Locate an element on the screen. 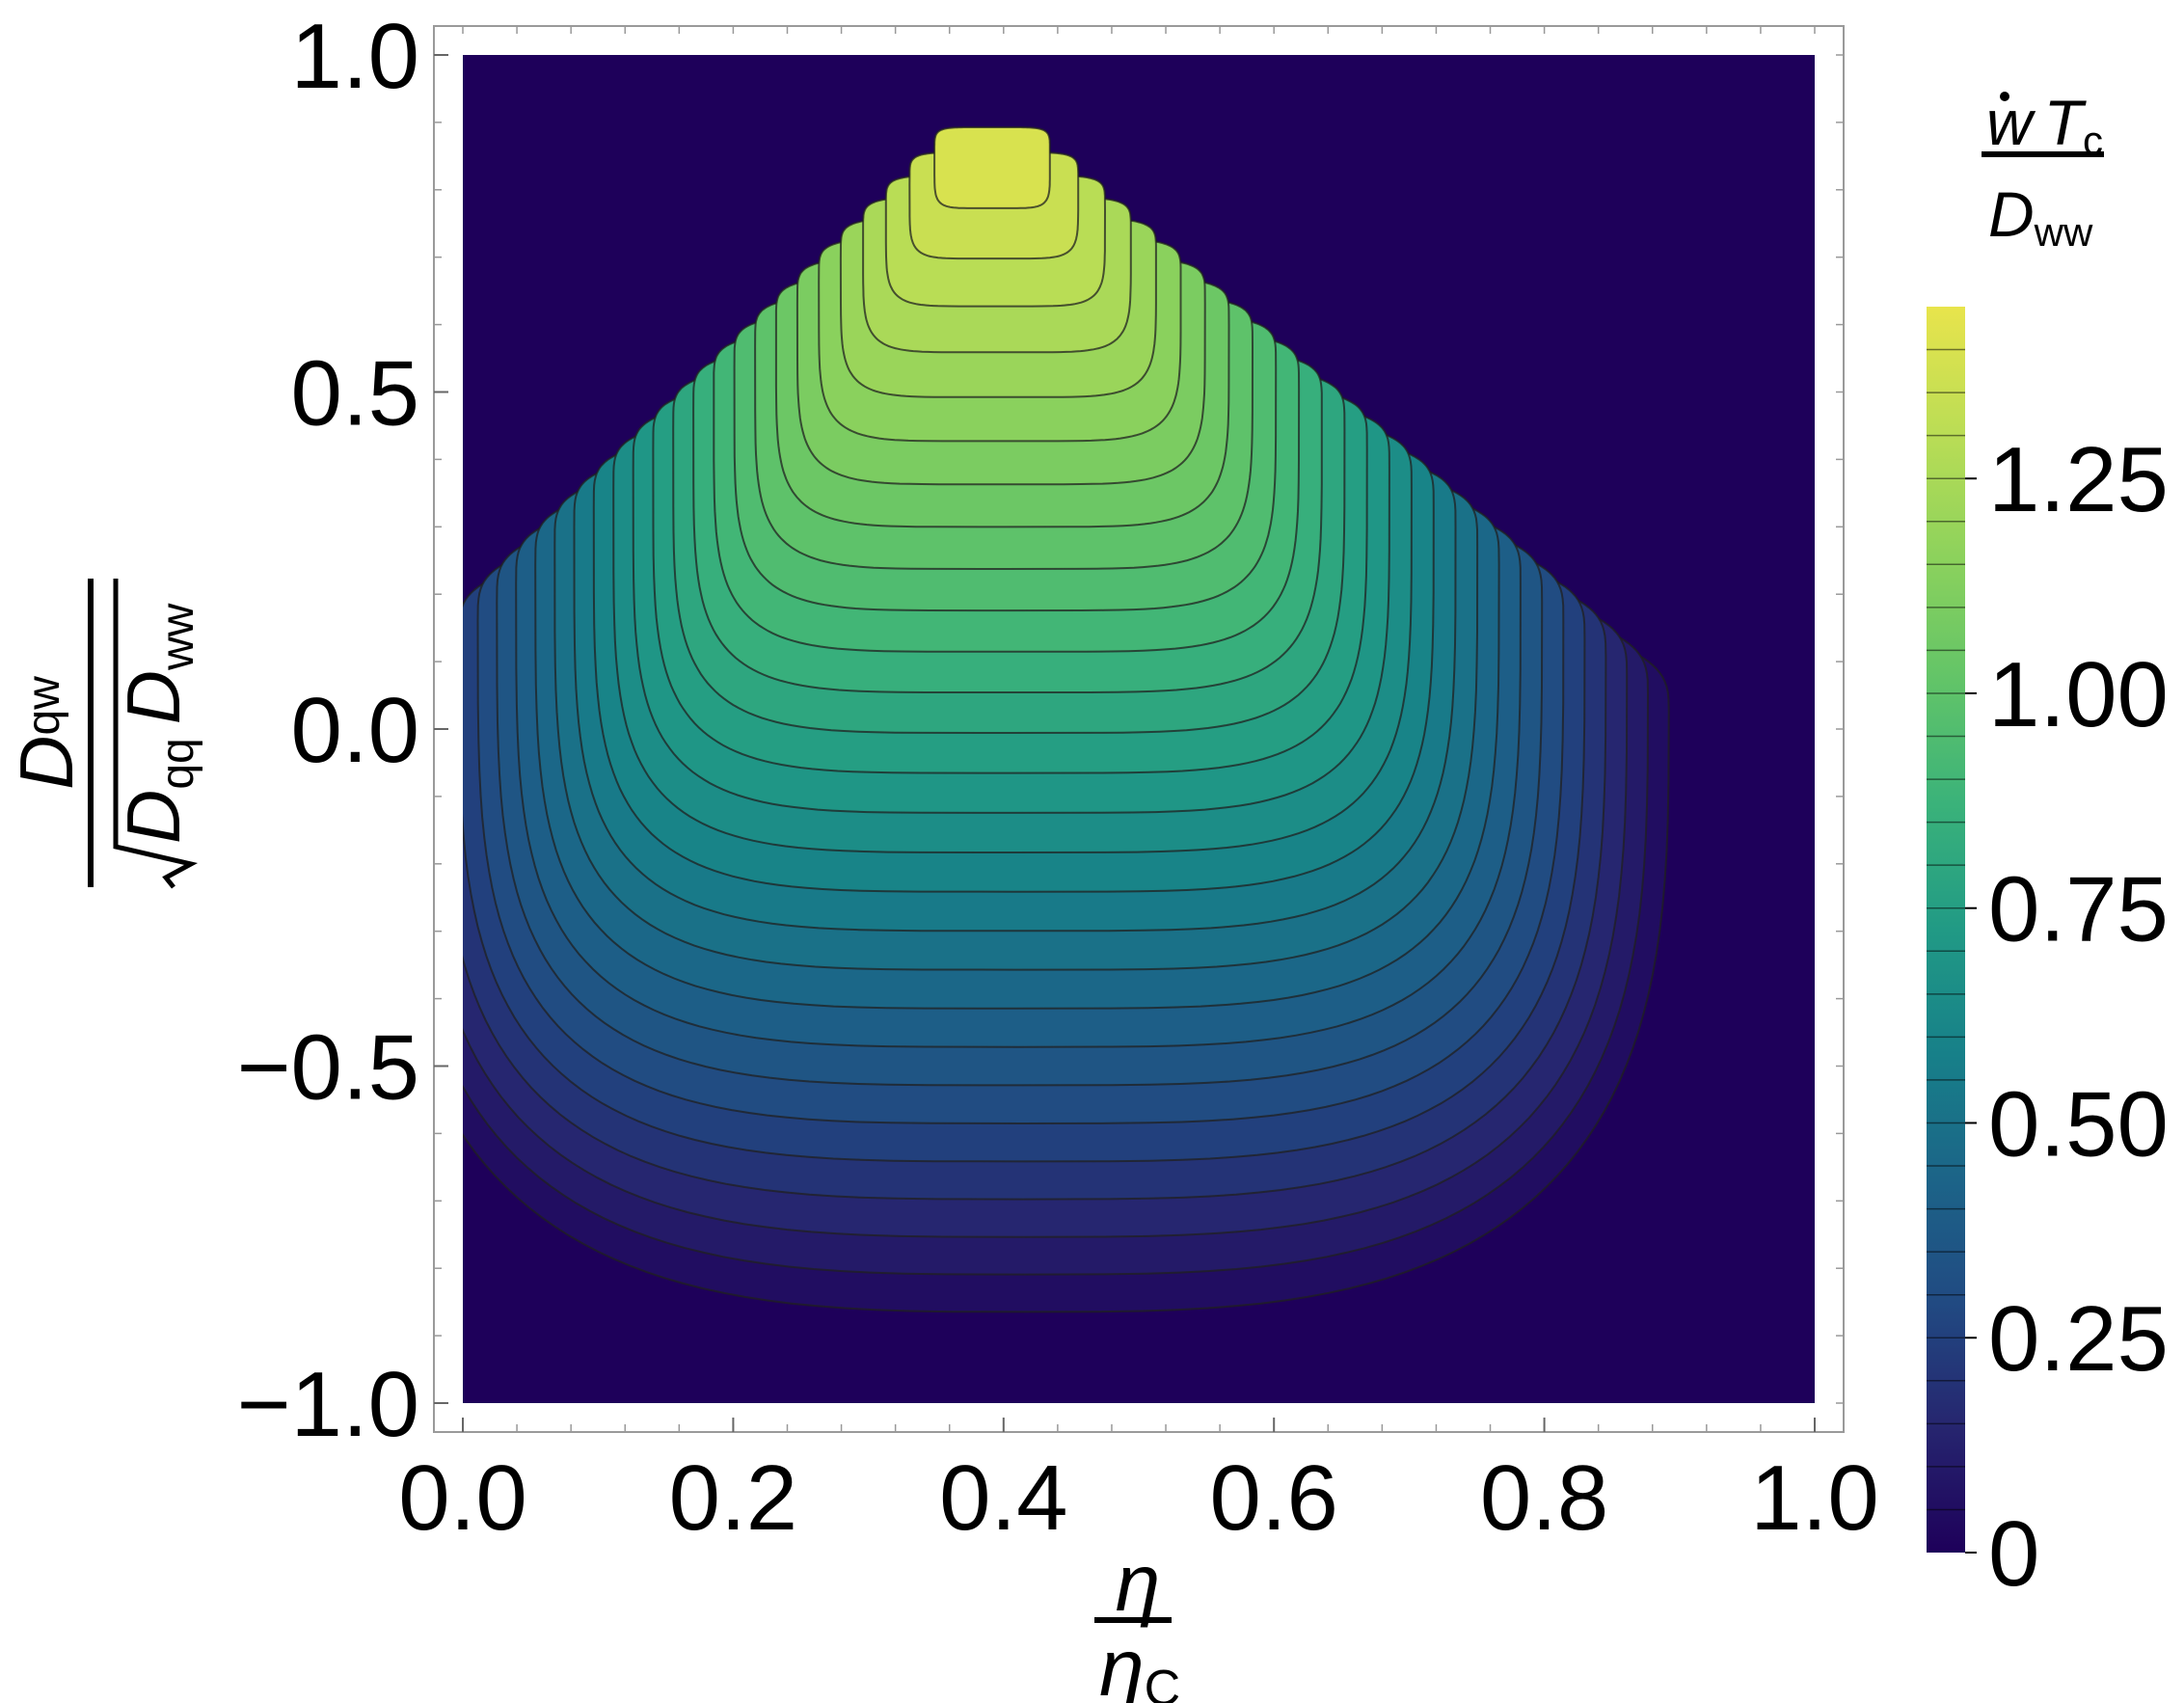 This screenshot has height=1703, width=2184. y-label-numerator: Dqw is located at coordinates (47, 733).